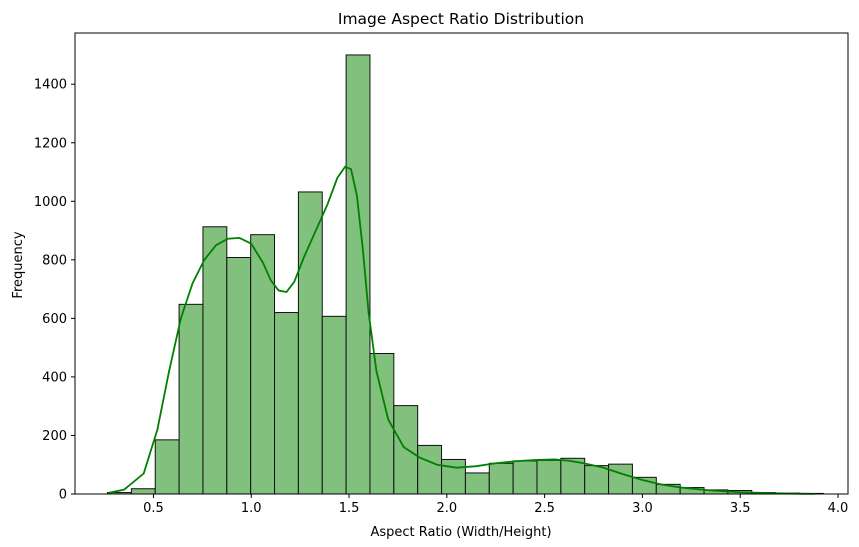 The height and width of the screenshot is (547, 859). Describe the element at coordinates (446, 508) in the screenshot. I see `x-tick-label: 2.0` at that location.